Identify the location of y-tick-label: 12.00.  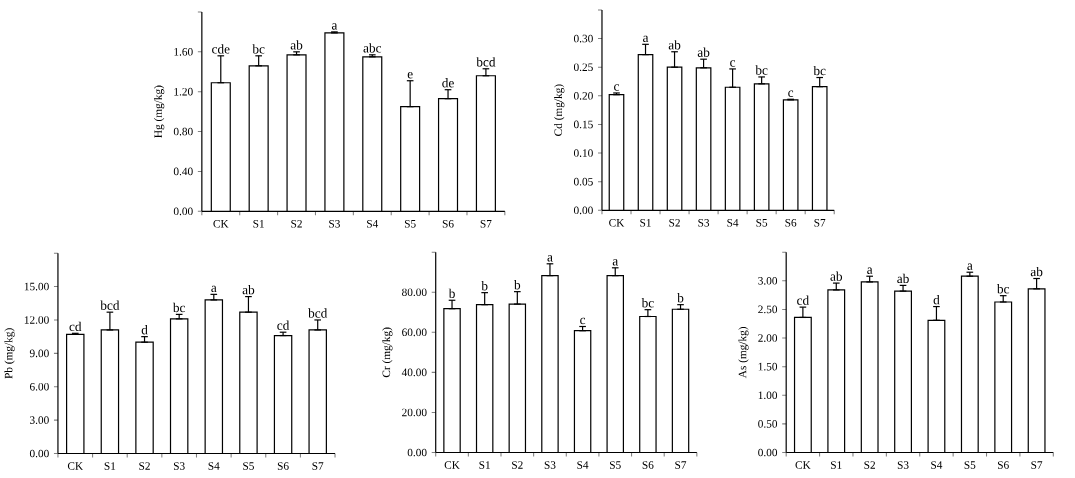
(36, 319).